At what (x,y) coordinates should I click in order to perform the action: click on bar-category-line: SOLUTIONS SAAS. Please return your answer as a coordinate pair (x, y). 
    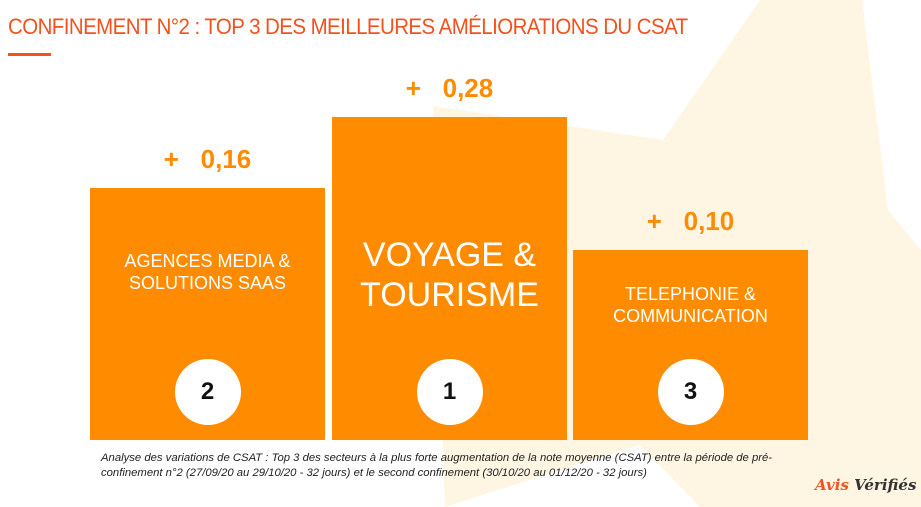
    Looking at the image, I should click on (207, 283).